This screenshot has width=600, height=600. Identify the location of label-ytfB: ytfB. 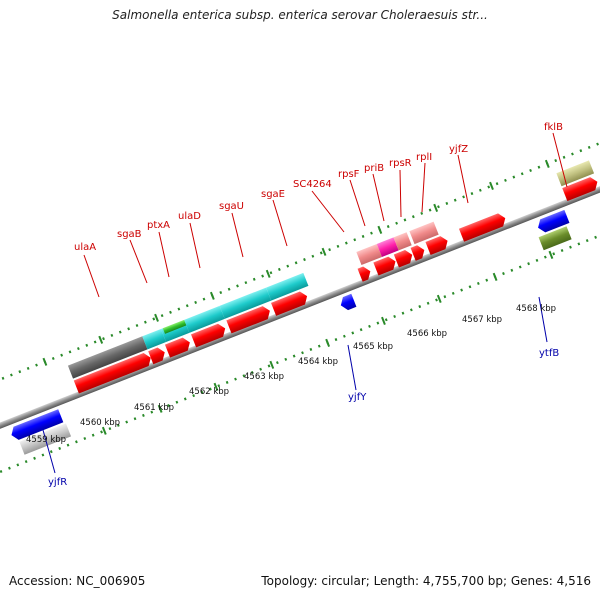
(549, 353).